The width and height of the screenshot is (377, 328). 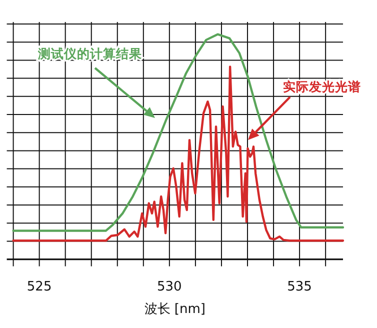 What do you see at coordinates (39, 286) in the screenshot?
I see `x-tick-label: 525` at bounding box center [39, 286].